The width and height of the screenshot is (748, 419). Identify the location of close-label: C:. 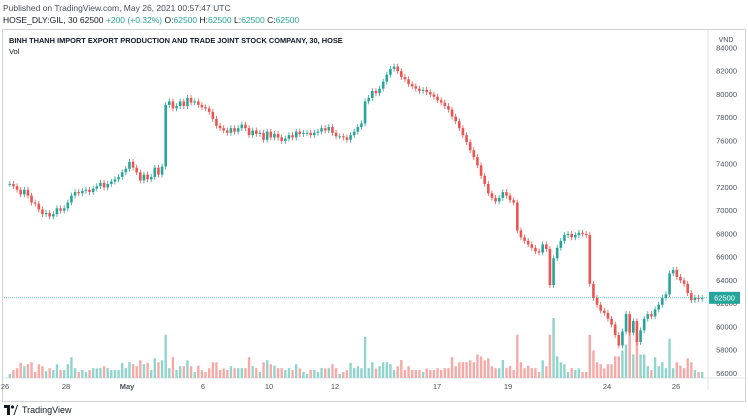
(271, 20).